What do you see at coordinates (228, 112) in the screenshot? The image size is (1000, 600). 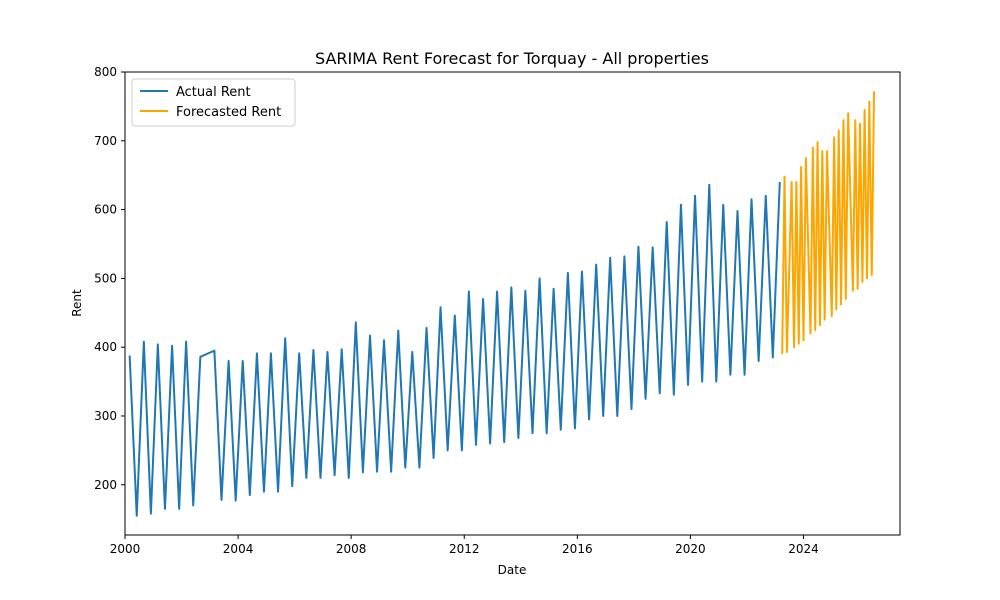 I see `legend-label-forecasted-rent: Forecasted Rent` at bounding box center [228, 112].